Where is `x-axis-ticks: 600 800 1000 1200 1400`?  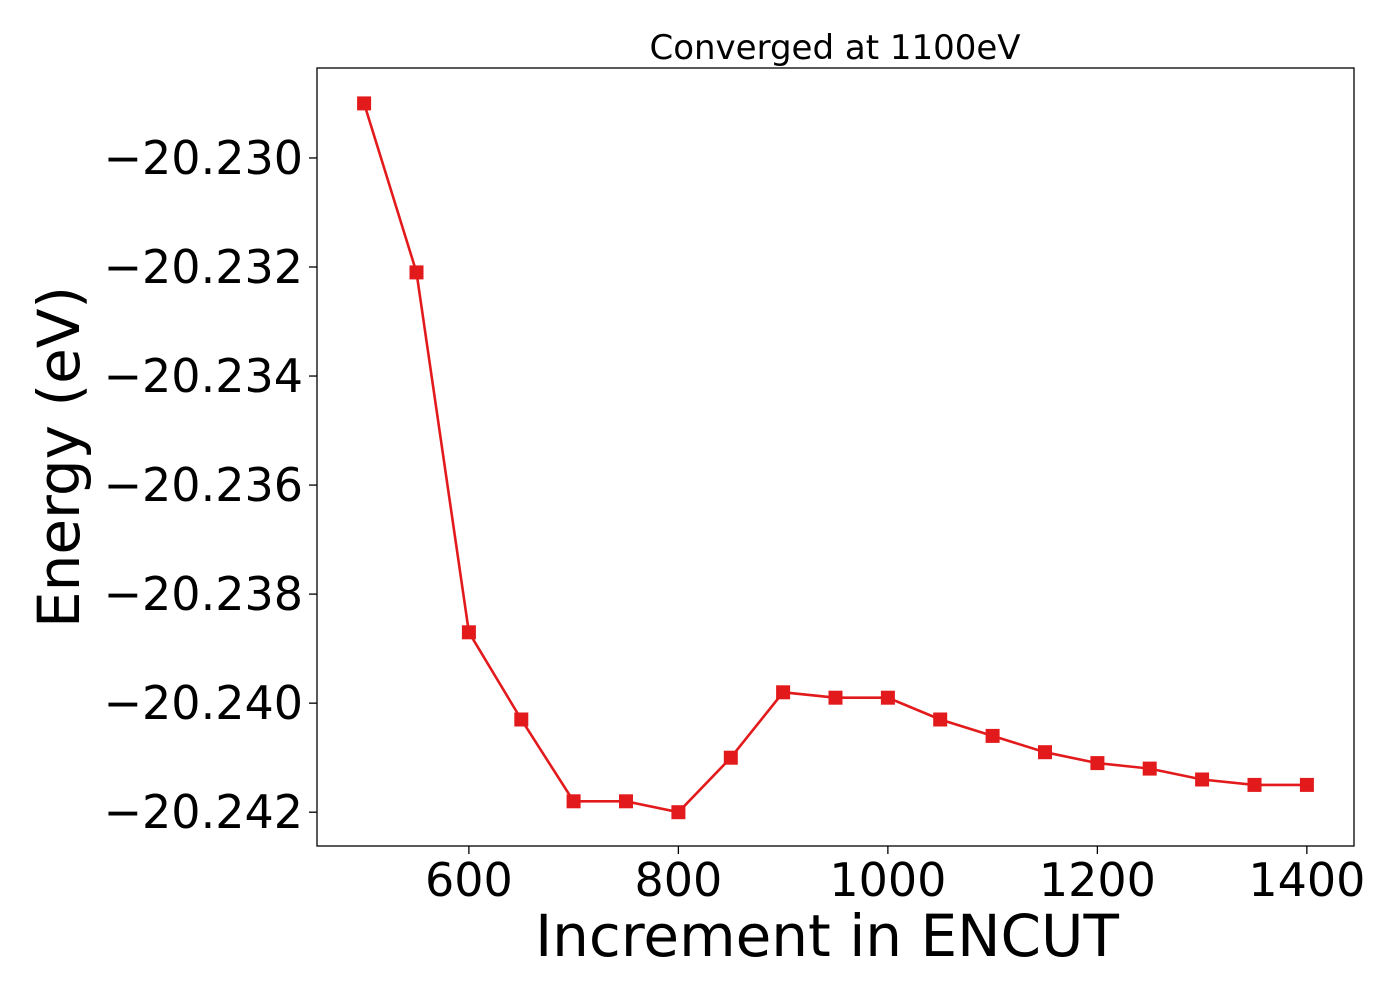
x-axis-ticks: 600 800 1000 1200 1400 is located at coordinates (895, 876).